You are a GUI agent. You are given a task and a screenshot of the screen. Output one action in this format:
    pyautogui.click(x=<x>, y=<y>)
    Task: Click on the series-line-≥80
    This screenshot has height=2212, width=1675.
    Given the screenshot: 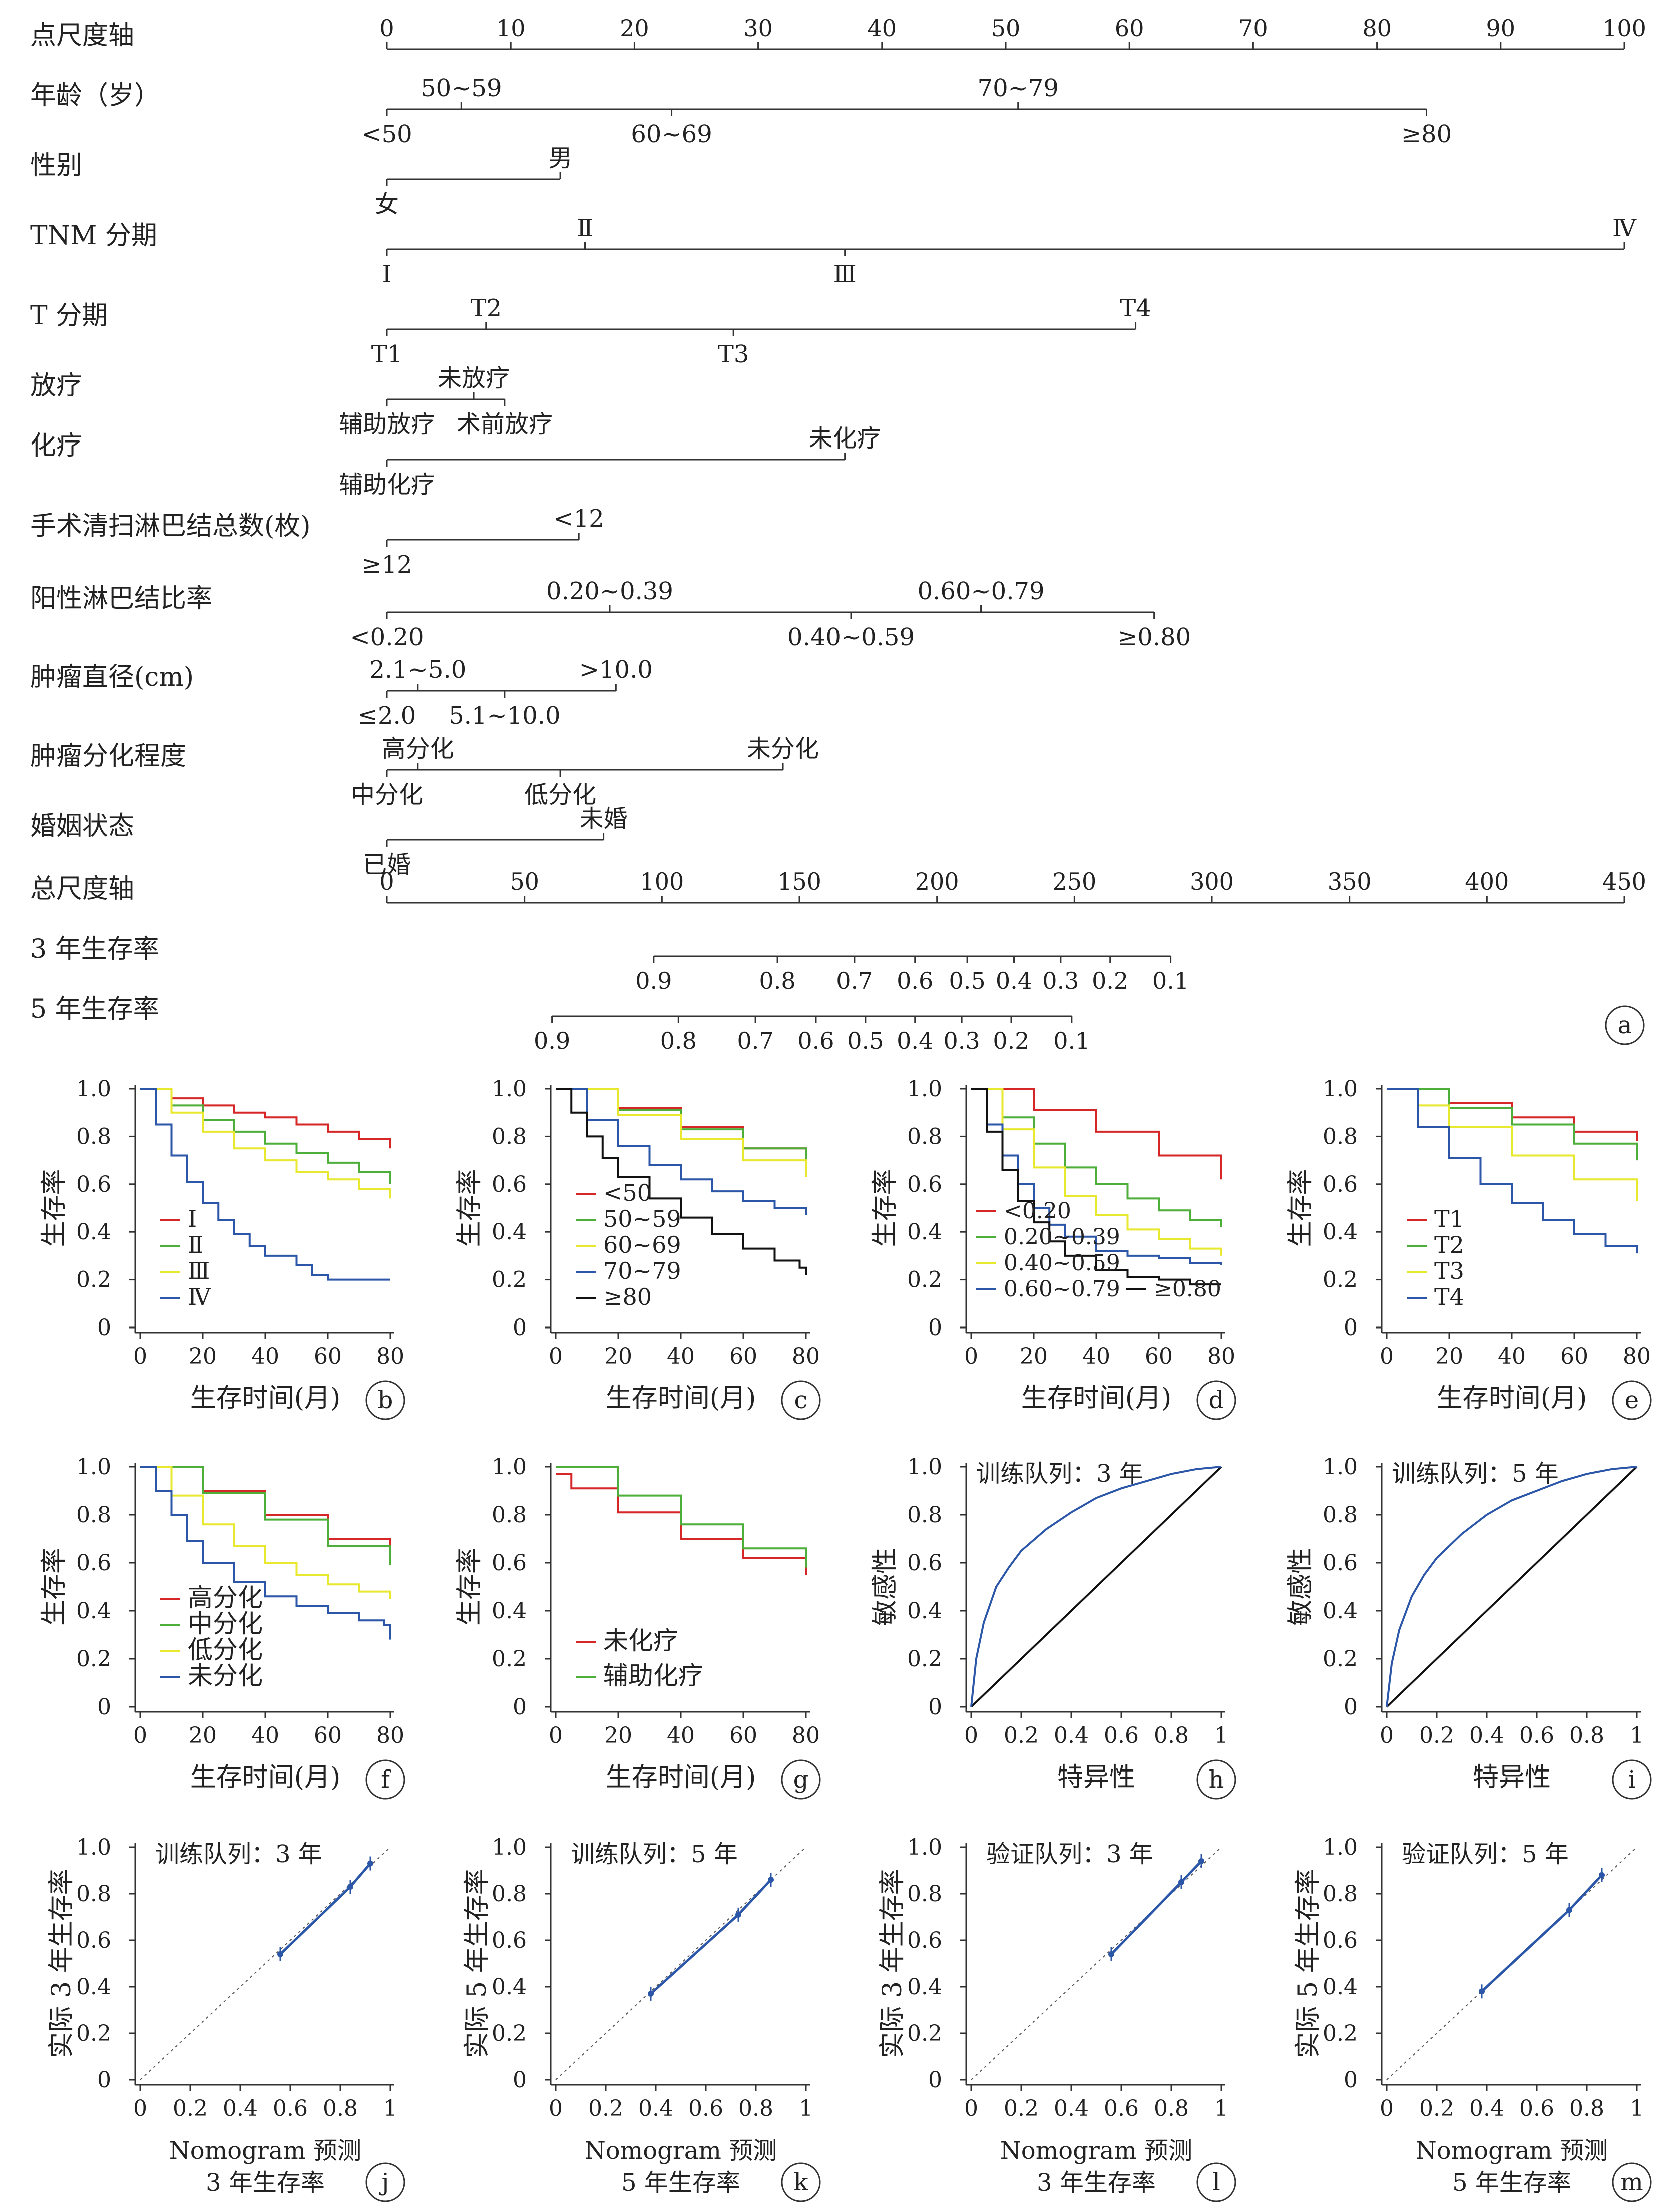 What is the action you would take?
    pyautogui.click(x=682, y=1182)
    